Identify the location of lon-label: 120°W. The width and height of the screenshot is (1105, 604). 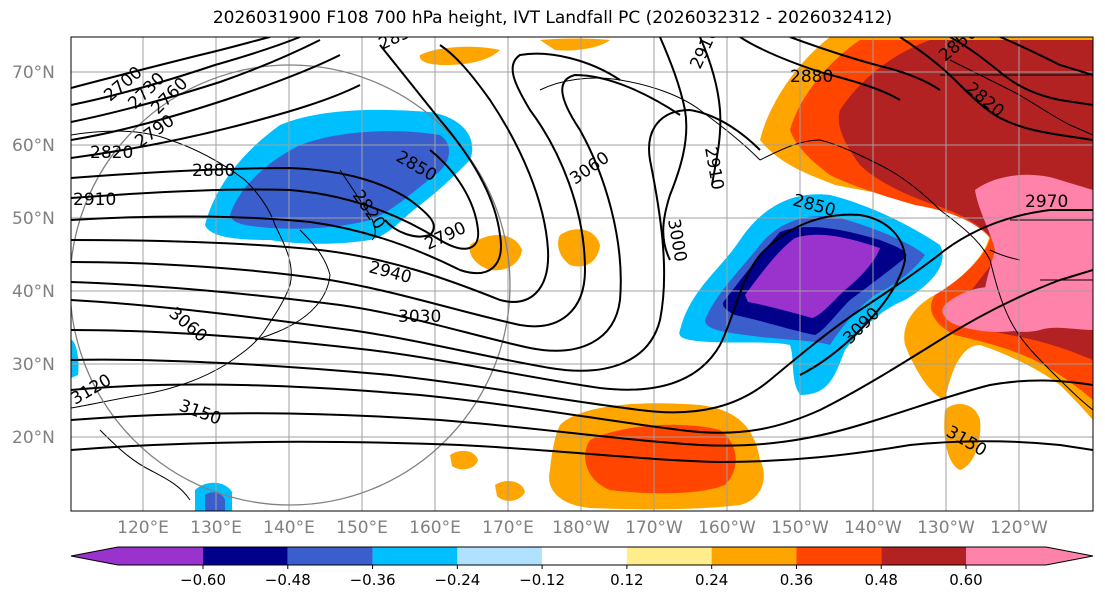
(1019, 528).